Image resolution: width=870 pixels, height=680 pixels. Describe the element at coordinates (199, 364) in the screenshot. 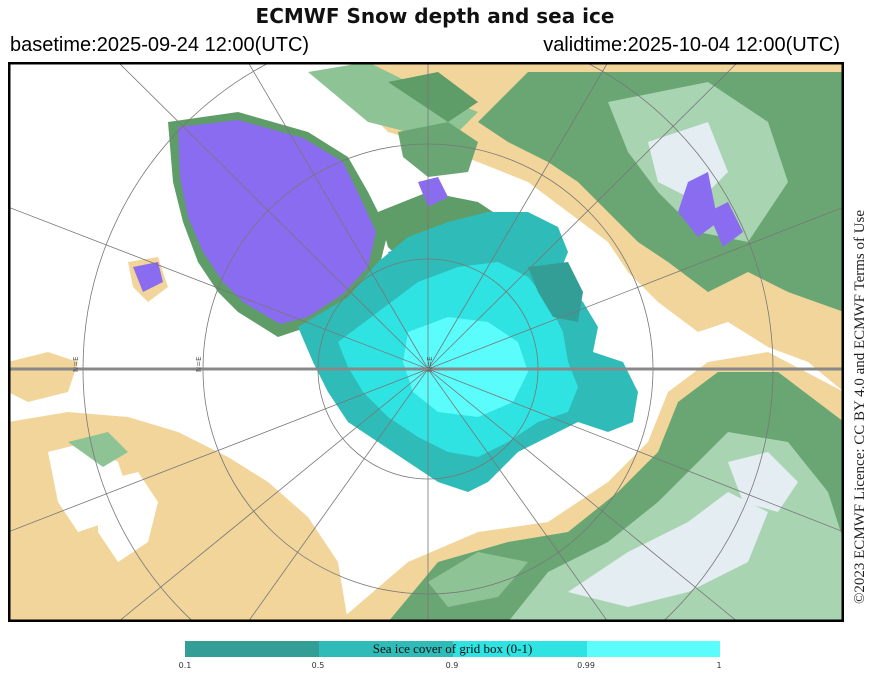

I see `meridian-label-a: N=E` at that location.